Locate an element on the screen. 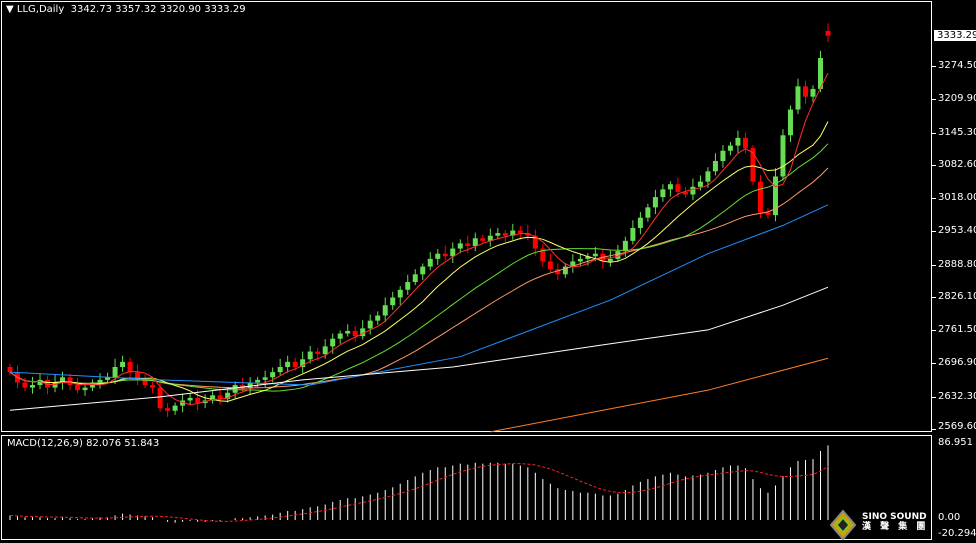  price-tick-label: 2888.80 is located at coordinates (957, 264).